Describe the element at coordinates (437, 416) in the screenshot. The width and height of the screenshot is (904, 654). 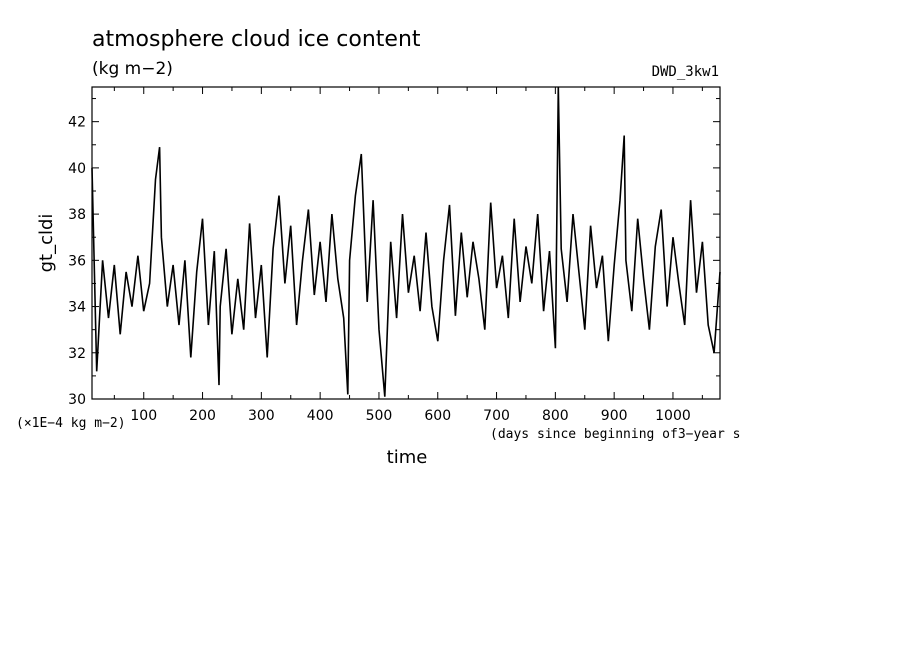
I see `x-tick-label-600: 600` at that location.